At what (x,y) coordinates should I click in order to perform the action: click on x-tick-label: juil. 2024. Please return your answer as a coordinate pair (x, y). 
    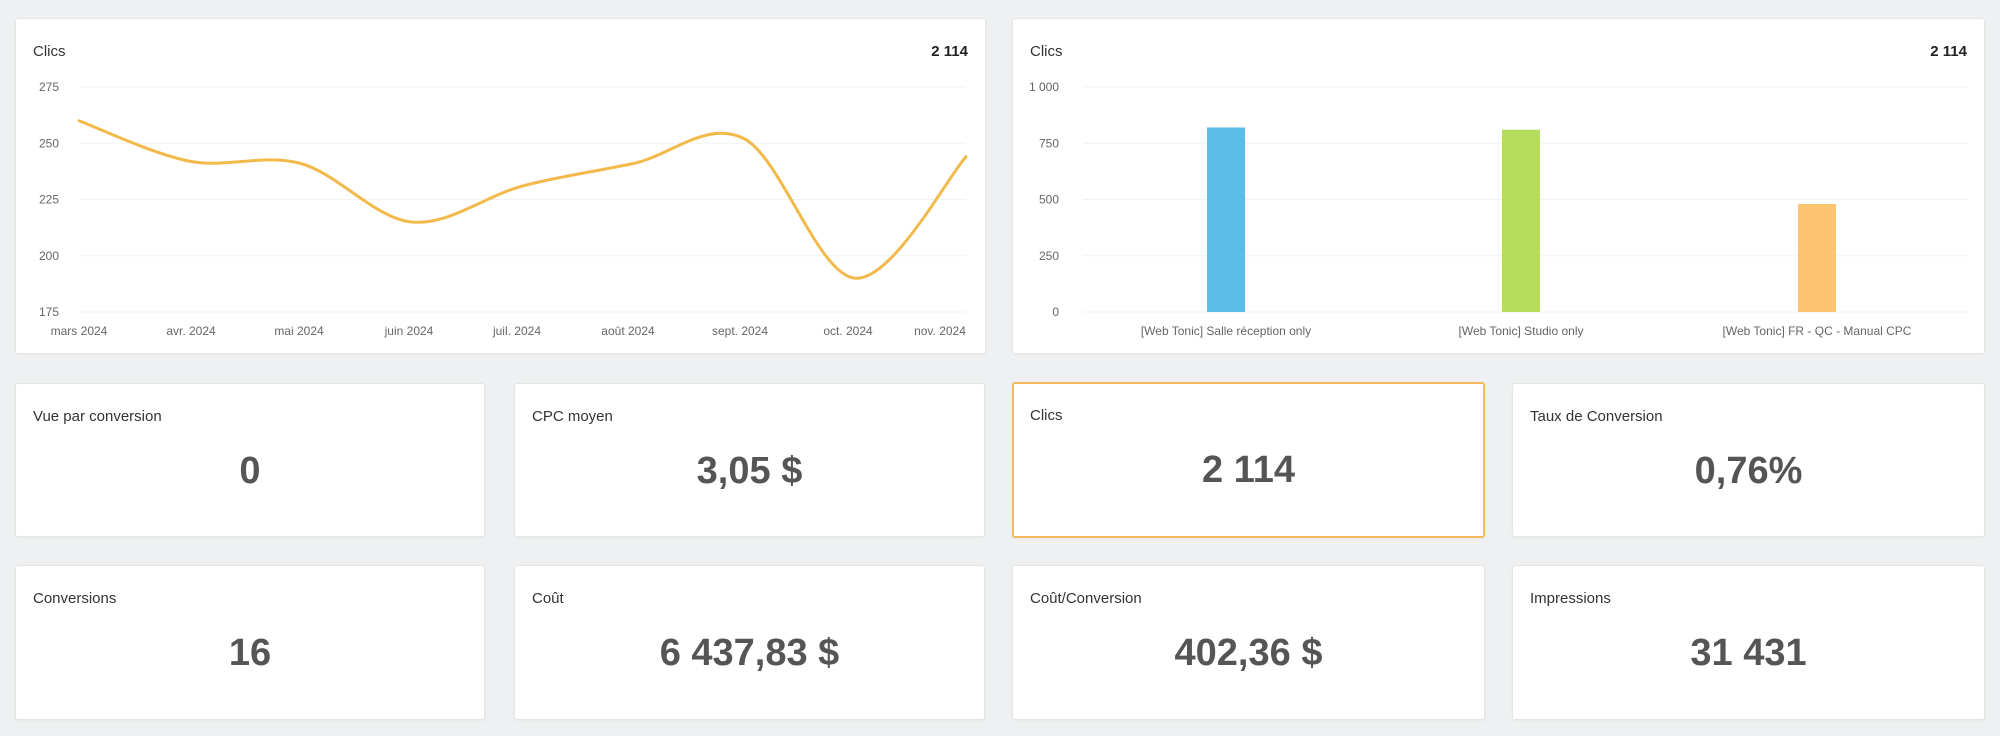
    Looking at the image, I should click on (516, 331).